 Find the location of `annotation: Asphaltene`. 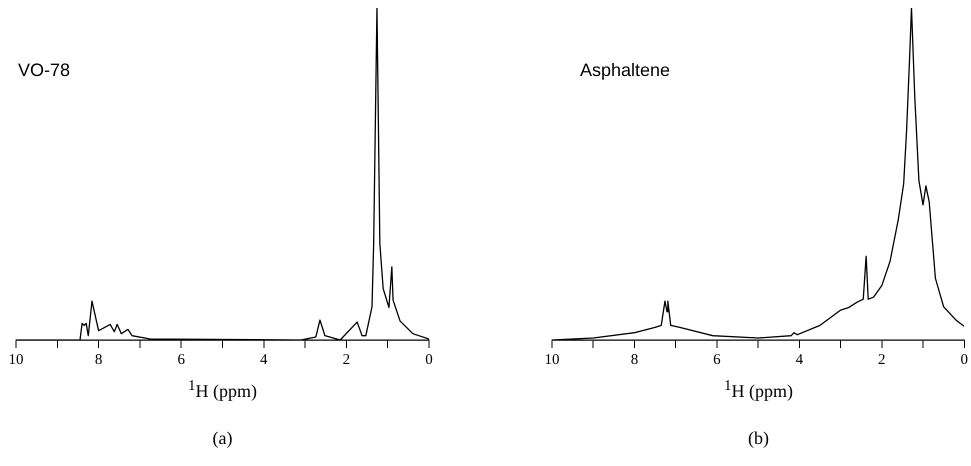

annotation: Asphaltene is located at coordinates (625, 70).